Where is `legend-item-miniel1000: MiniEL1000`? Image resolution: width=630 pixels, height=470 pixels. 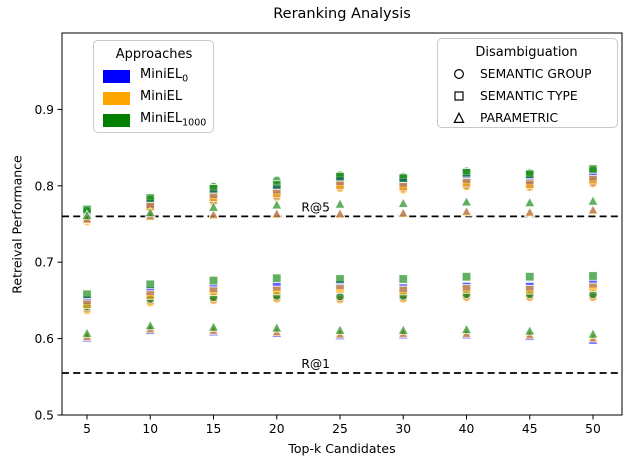 legend-item-miniel1000: MiniEL1000 is located at coordinates (155, 120).